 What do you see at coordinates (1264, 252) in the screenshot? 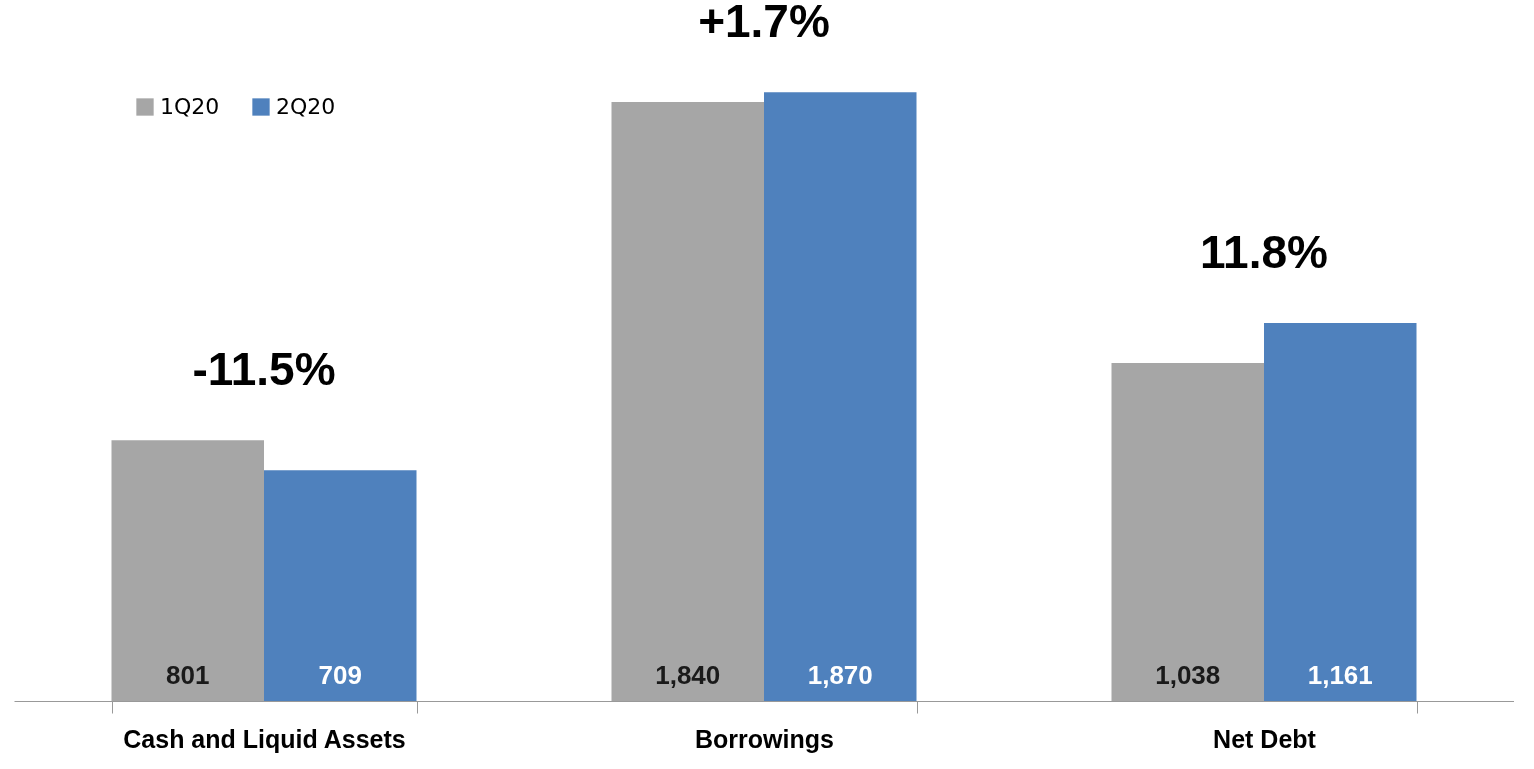
I see `annotation: 11.8%` at bounding box center [1264, 252].